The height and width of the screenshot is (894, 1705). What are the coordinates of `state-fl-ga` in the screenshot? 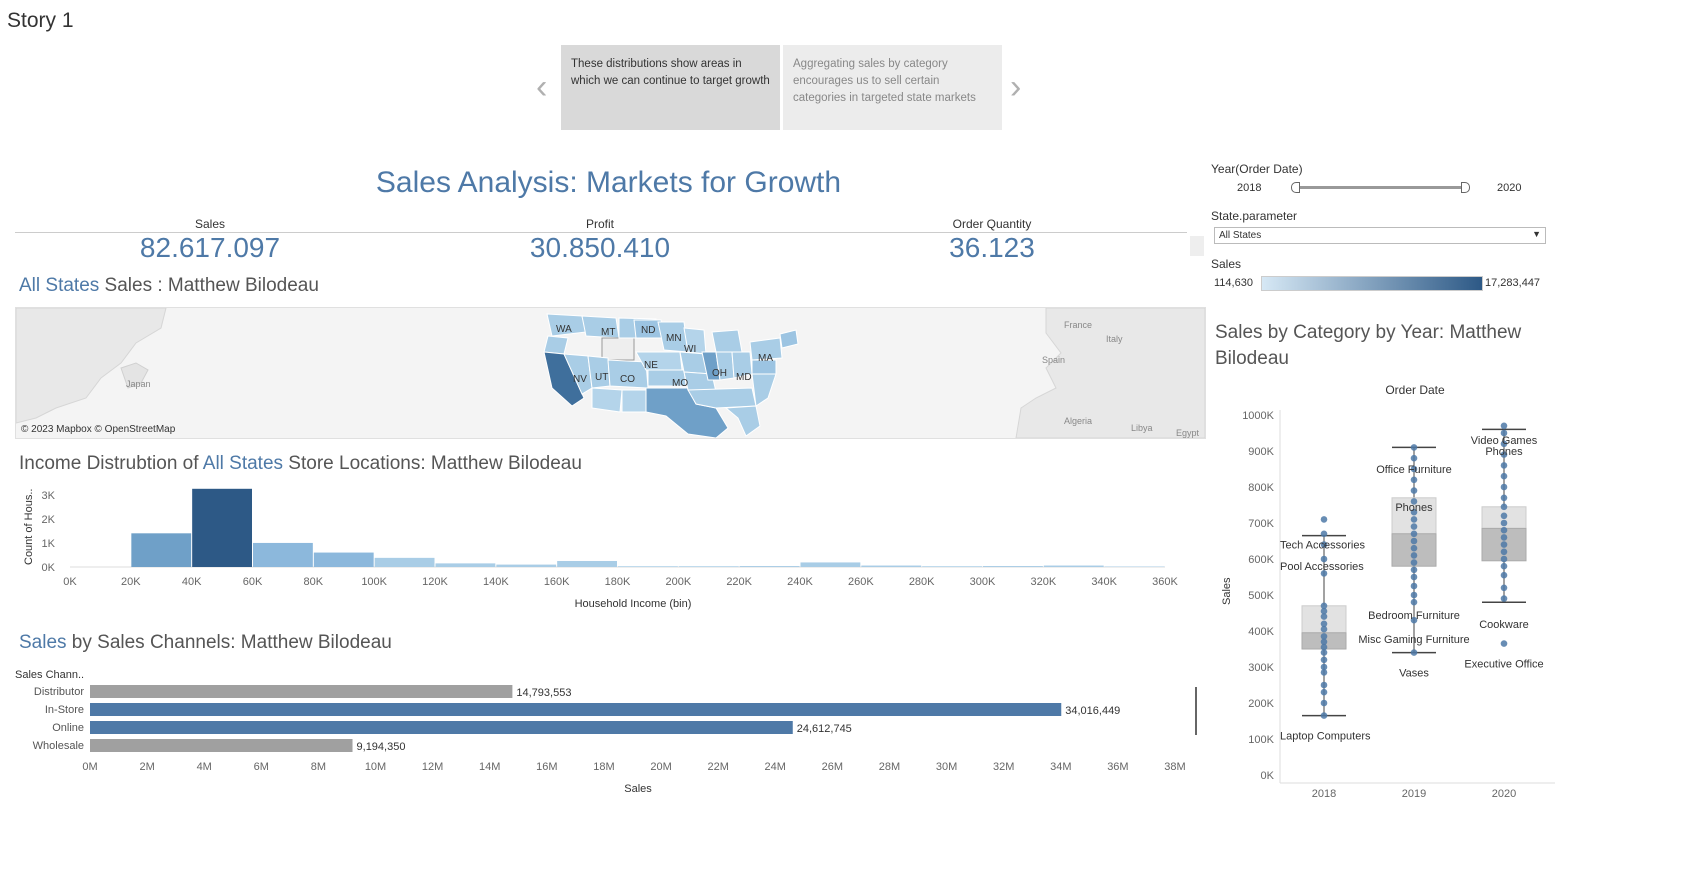 It's located at (742, 421).